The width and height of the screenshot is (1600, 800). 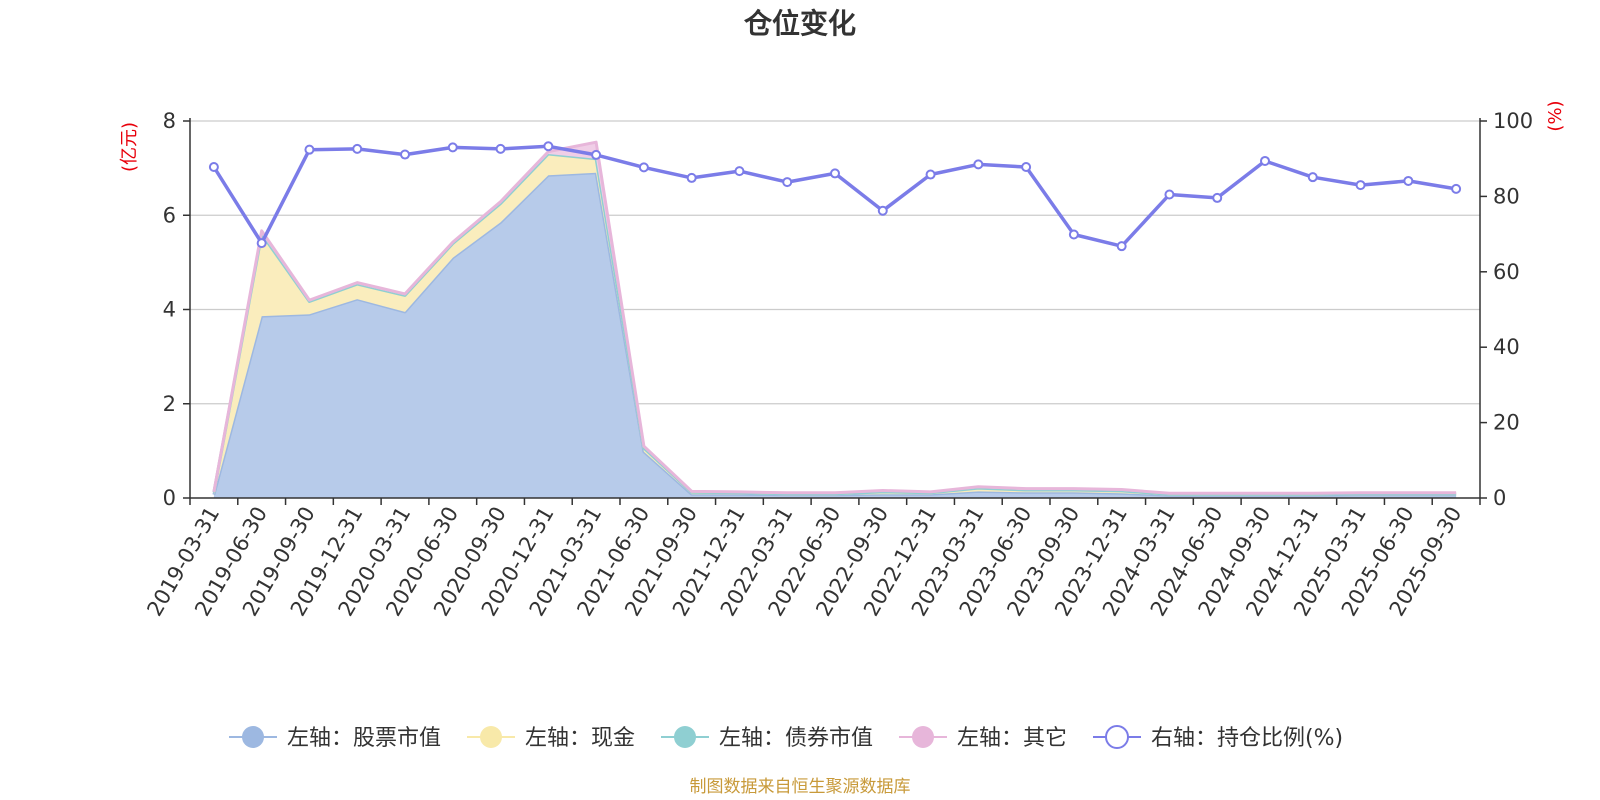 What do you see at coordinates (1247, 738) in the screenshot?
I see `legend-label: 右轴：持仓比例(%)` at bounding box center [1247, 738].